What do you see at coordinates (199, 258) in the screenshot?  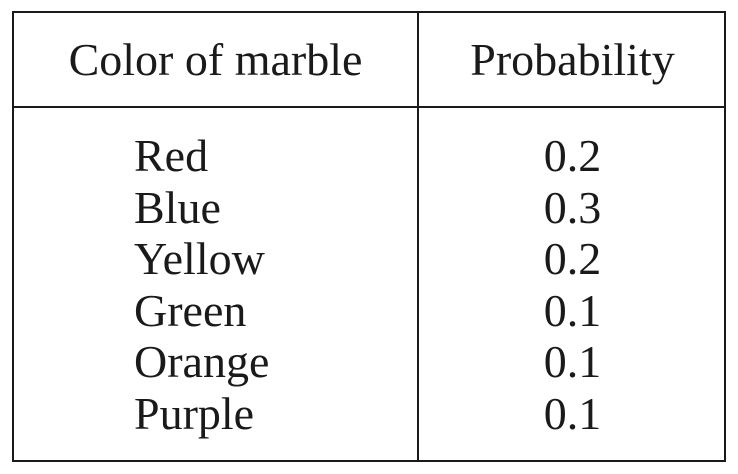 I see `color-cell: Yellow` at bounding box center [199, 258].